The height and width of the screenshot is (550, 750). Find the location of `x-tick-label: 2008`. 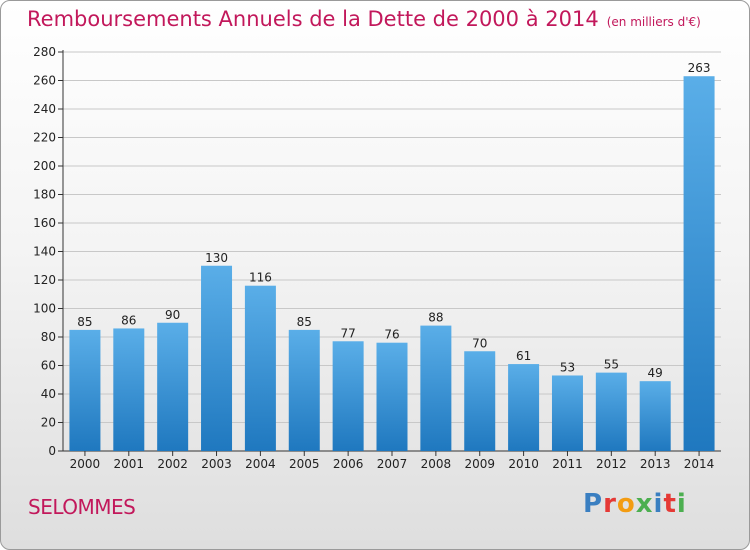

x-tick-label: 2008 is located at coordinates (436, 464).